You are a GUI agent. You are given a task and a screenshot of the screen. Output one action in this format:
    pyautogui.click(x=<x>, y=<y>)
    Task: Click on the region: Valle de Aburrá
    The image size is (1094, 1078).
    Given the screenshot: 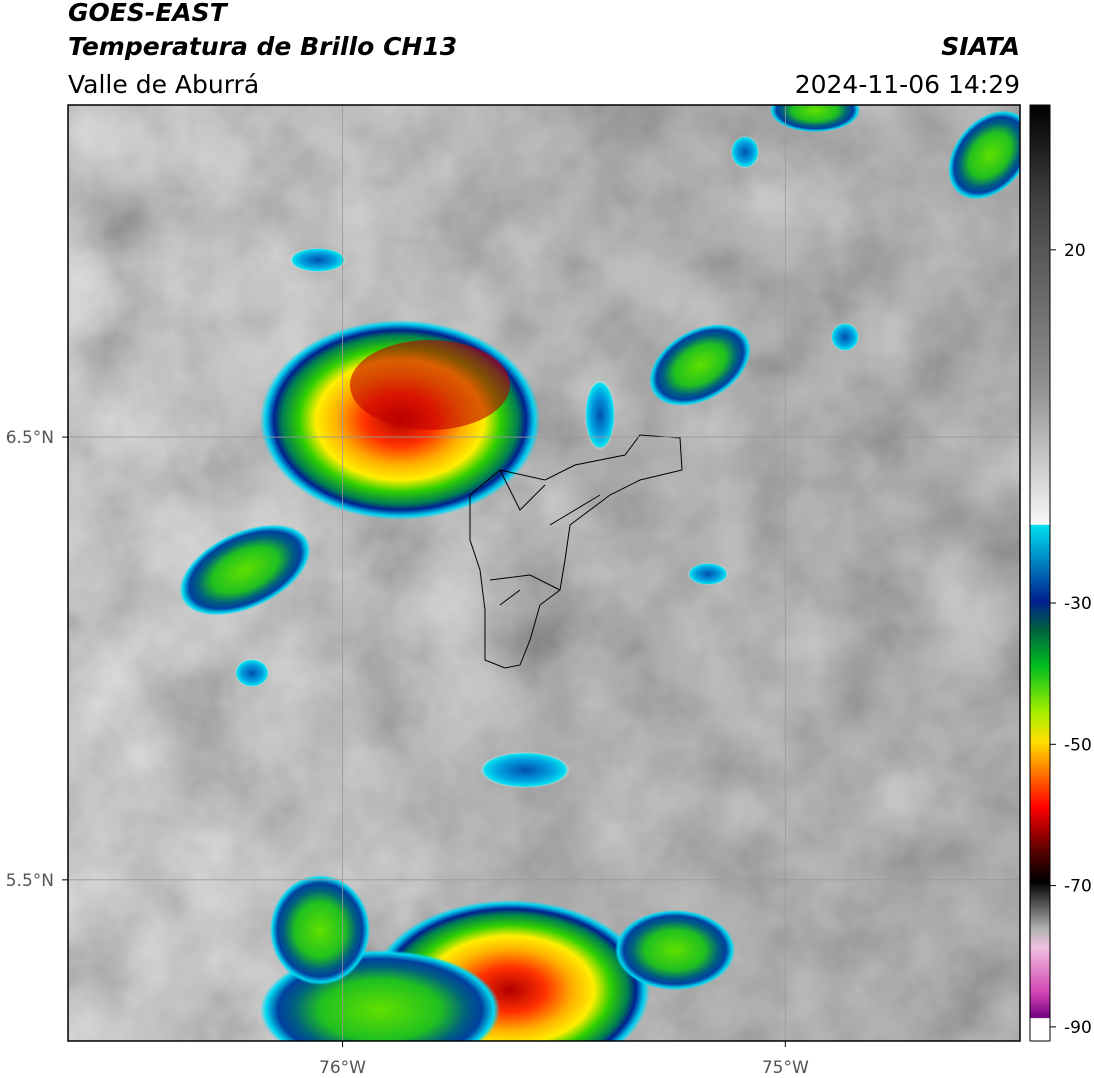 What is the action you would take?
    pyautogui.click(x=163, y=84)
    